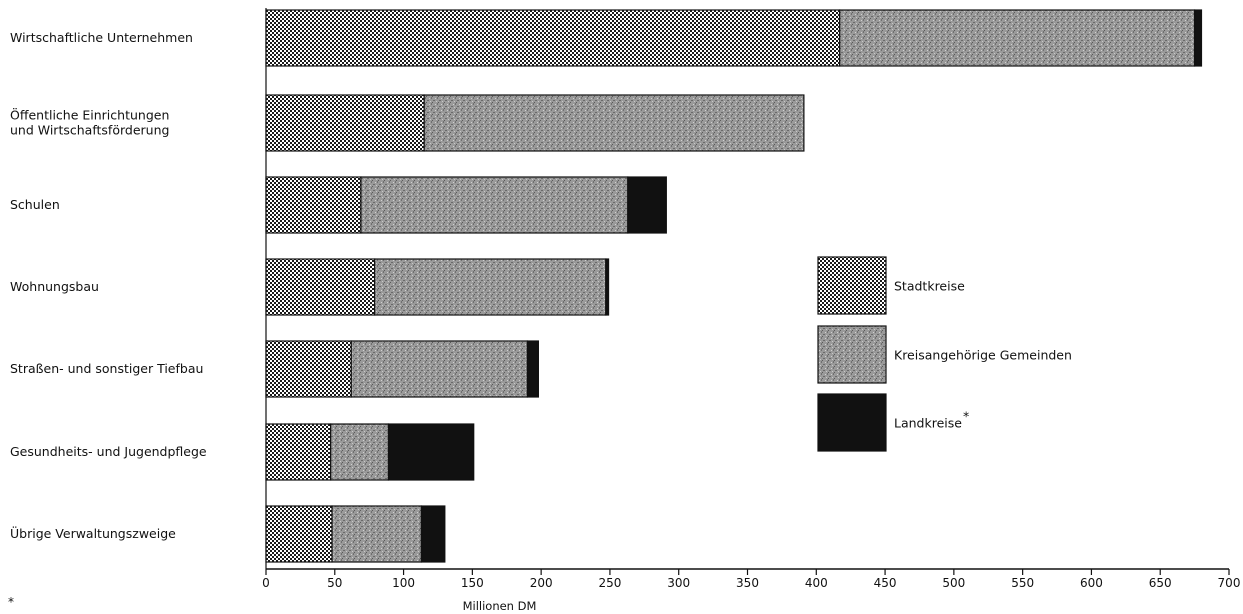 The height and width of the screenshot is (614, 1243). I want to click on x-tick-label: 500, so click(953, 583).